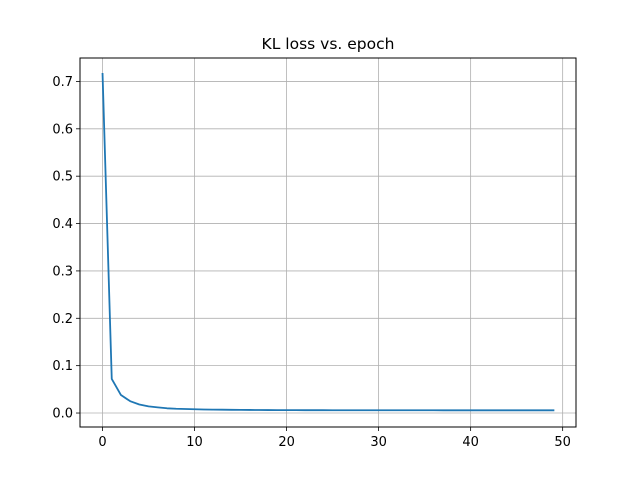  What do you see at coordinates (62, 366) in the screenshot?
I see `y-tick-label: 0.1` at bounding box center [62, 366].